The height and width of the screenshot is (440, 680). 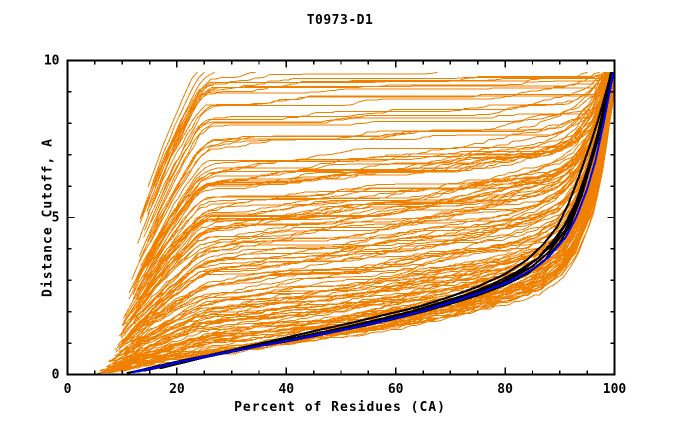 I want to click on page-title: T0973-D1, so click(x=340, y=20).